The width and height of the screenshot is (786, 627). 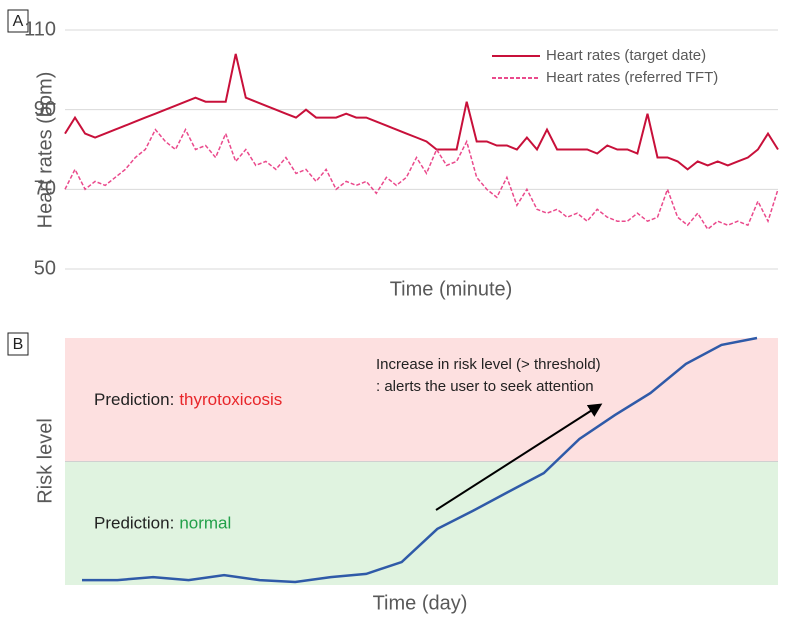 What do you see at coordinates (451, 289) in the screenshot?
I see `x-axis-title: Time (minute)` at bounding box center [451, 289].